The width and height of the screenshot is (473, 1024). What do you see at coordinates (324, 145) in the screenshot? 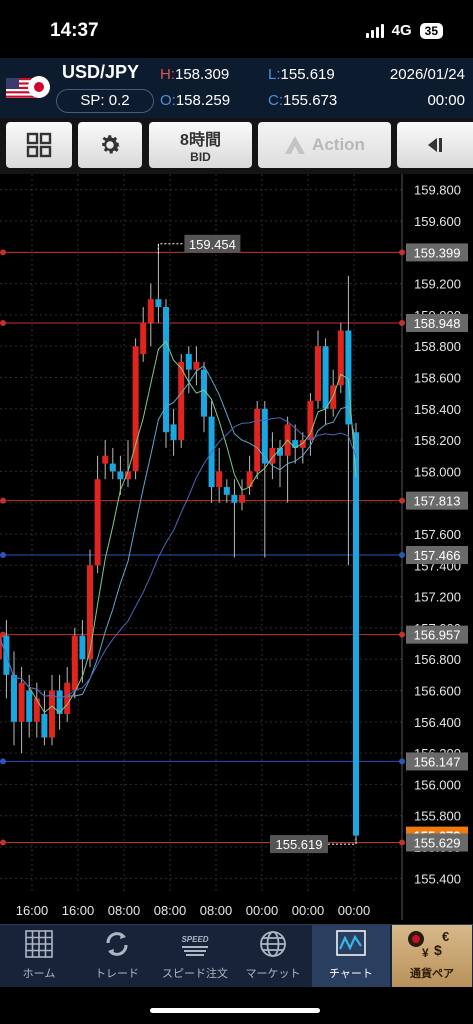
I see `action-button: Action` at bounding box center [324, 145].